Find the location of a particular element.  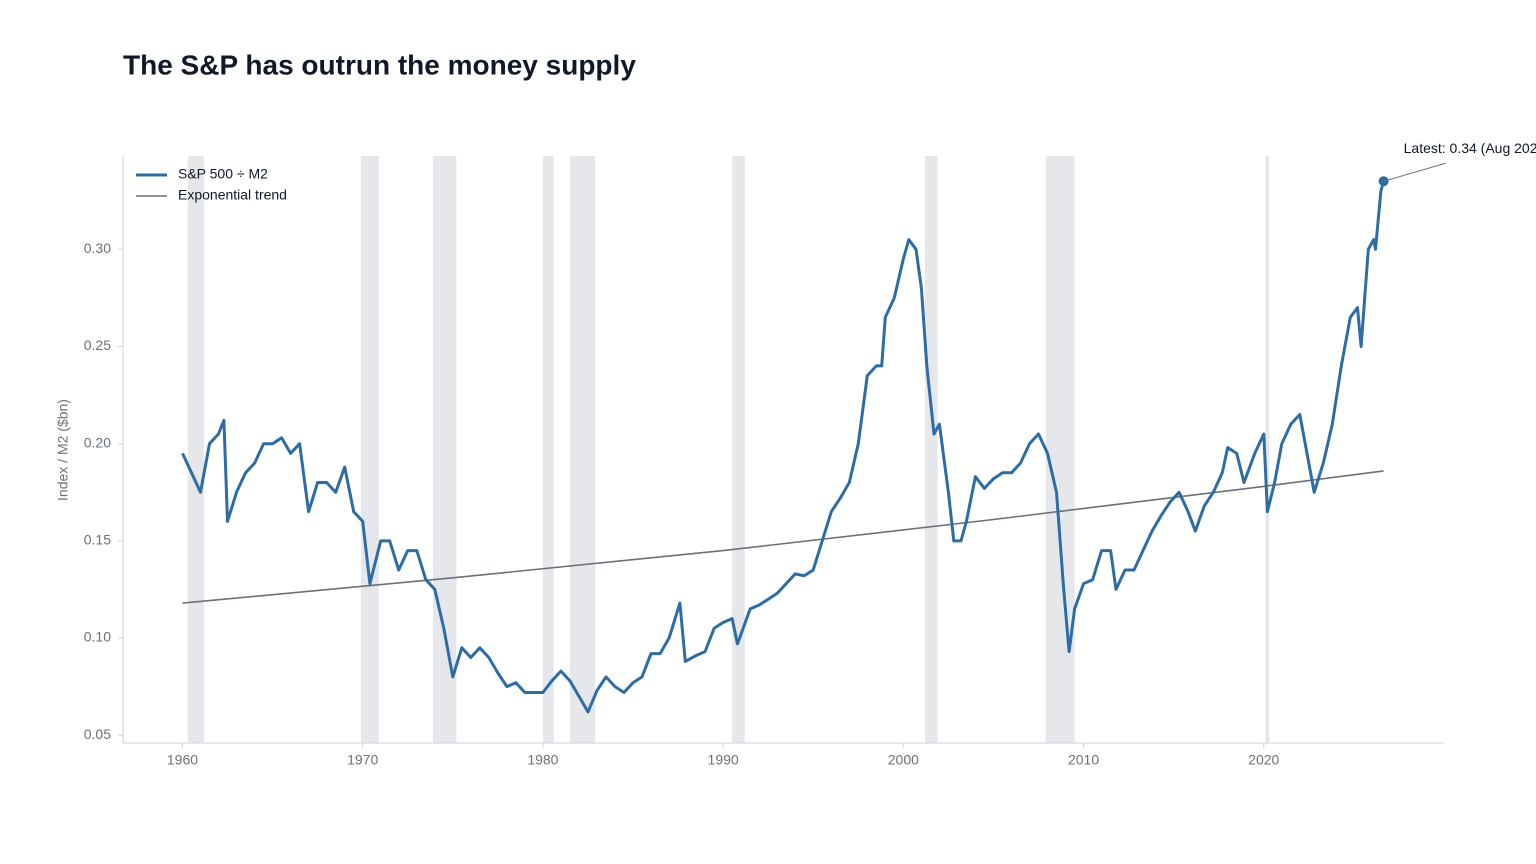

chart-title: The S&P has outrun the money supply is located at coordinates (379, 64).